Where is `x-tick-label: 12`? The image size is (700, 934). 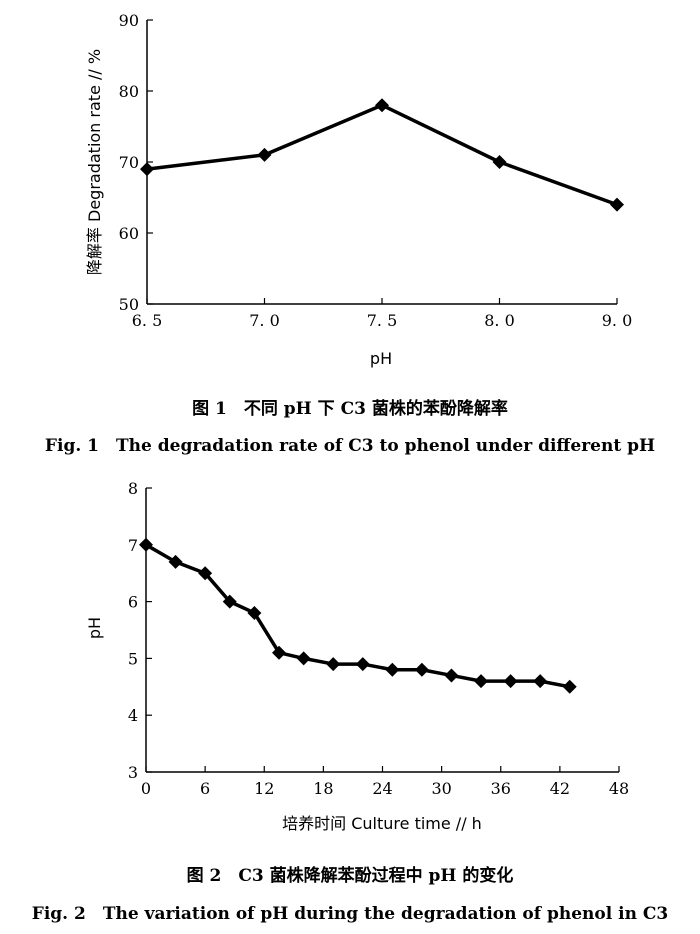
x-tick-label: 12 is located at coordinates (264, 788).